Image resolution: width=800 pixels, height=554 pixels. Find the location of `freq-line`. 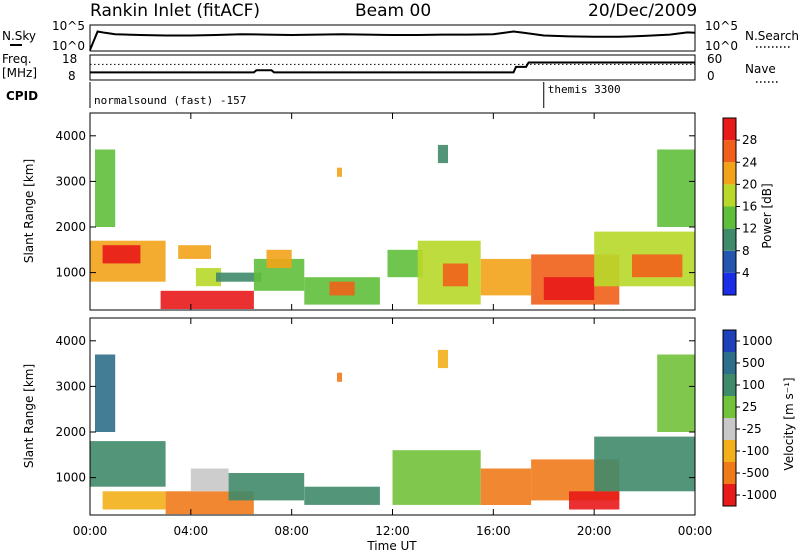

freq-line is located at coordinates (392, 67).